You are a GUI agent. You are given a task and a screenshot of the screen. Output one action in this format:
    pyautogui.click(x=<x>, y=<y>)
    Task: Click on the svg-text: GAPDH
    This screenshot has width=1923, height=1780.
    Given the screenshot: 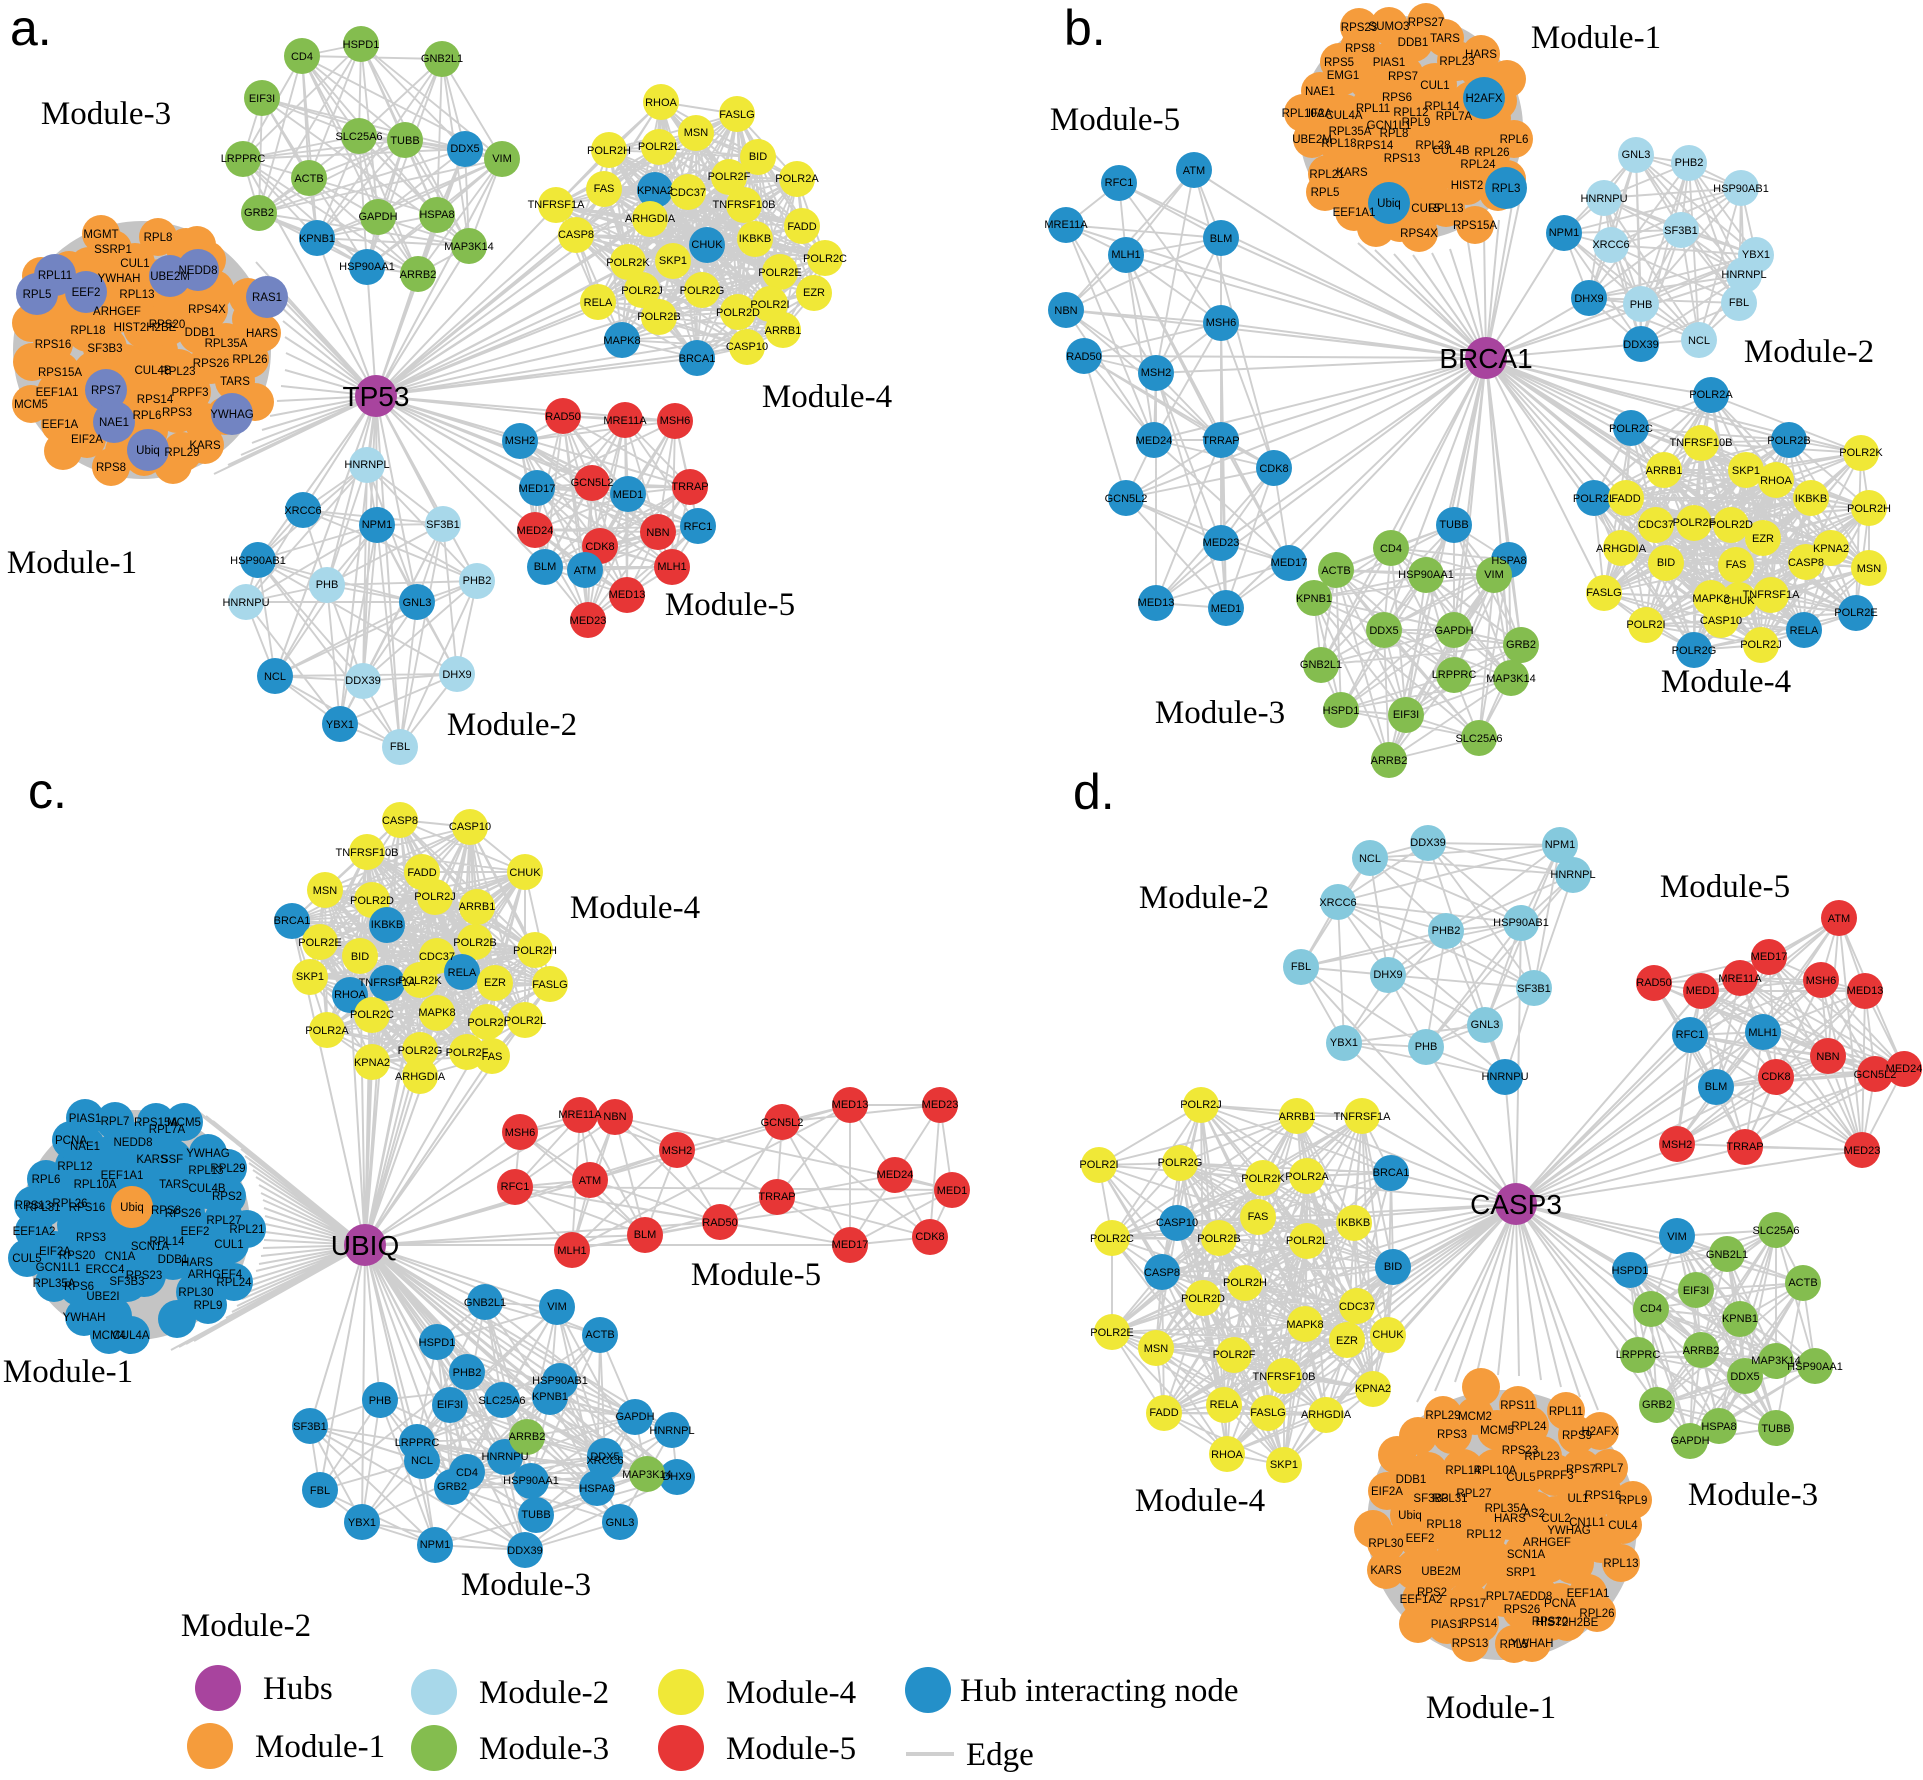 What is the action you would take?
    pyautogui.click(x=1689, y=1441)
    